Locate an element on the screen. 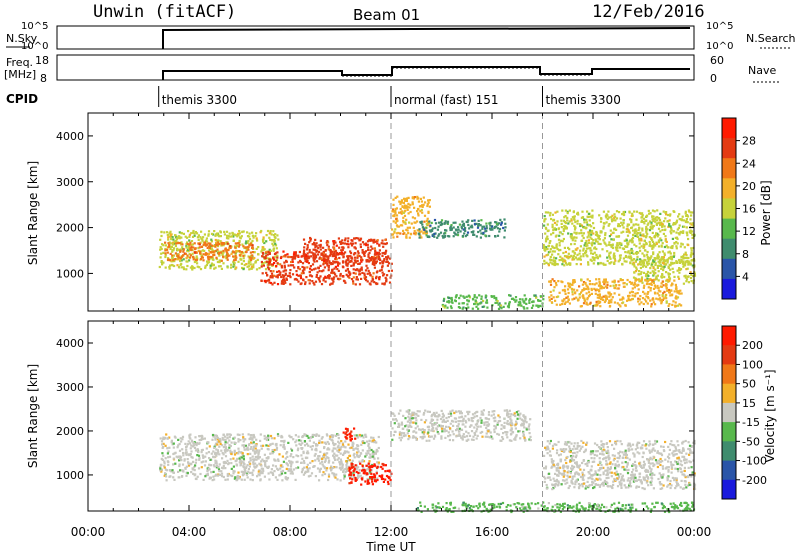 The width and height of the screenshot is (800, 554). y-tick-label: 4000 is located at coordinates (70, 136).